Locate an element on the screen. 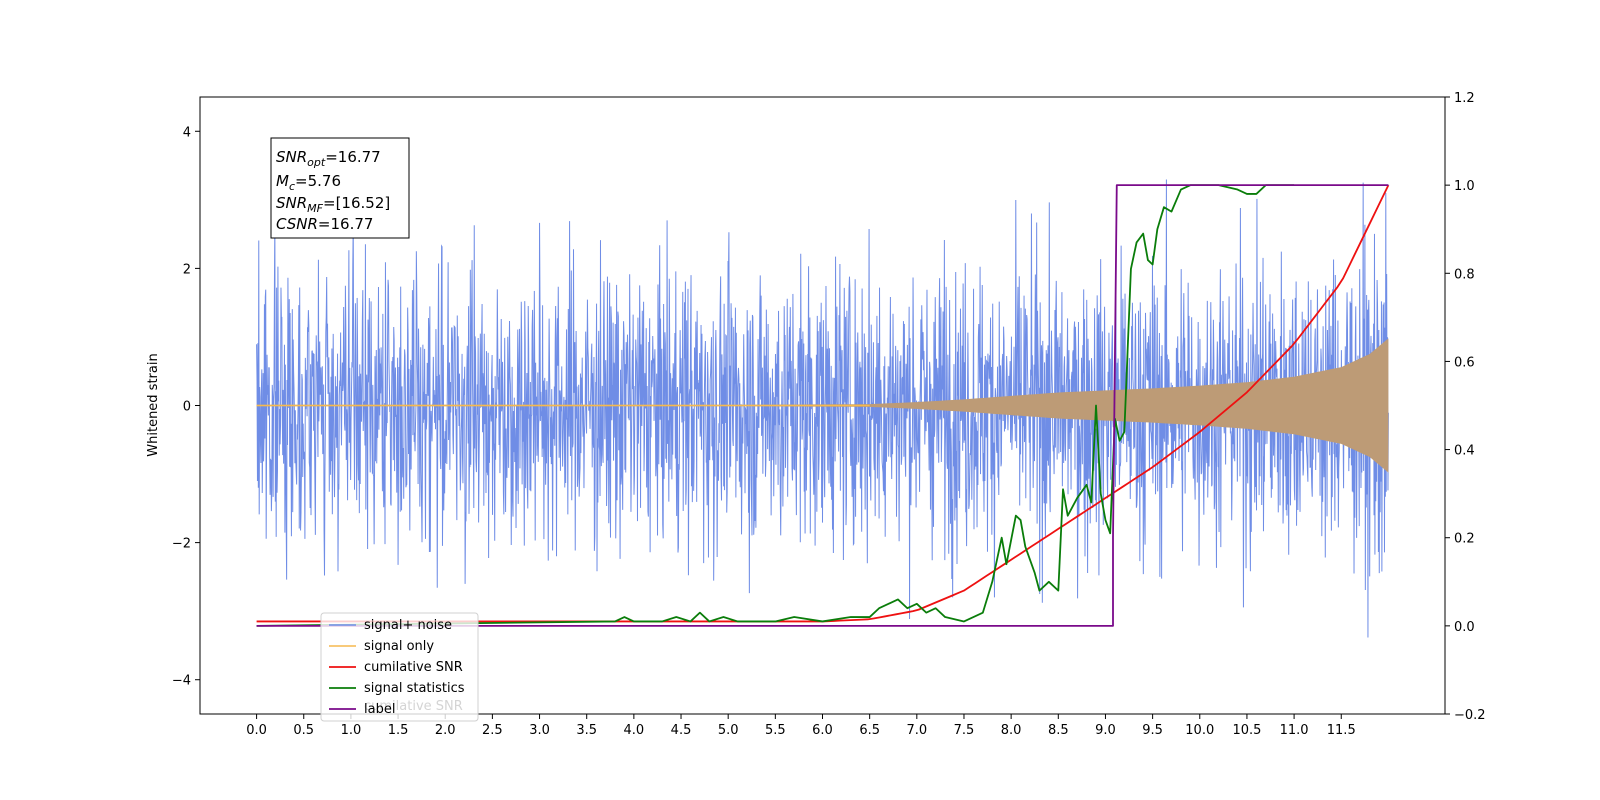  csnr-symbol: CSNR is located at coordinates (297, 224).